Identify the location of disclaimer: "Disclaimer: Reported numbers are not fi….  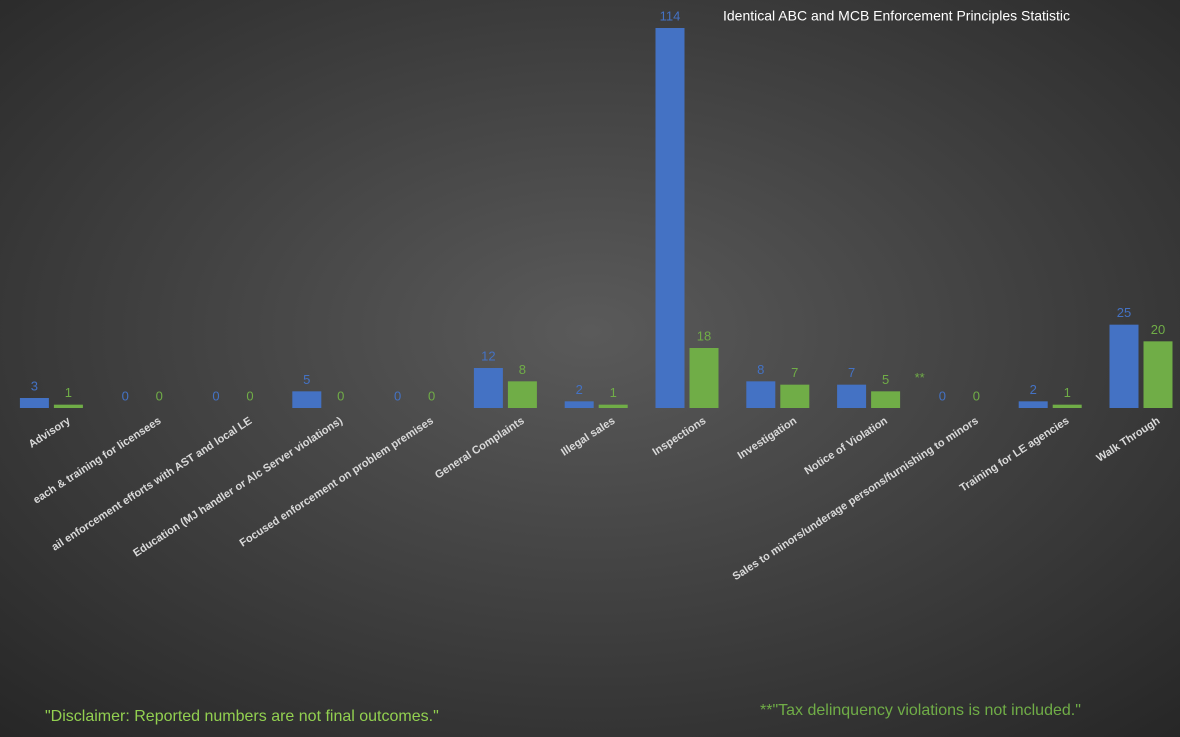
(242, 716).